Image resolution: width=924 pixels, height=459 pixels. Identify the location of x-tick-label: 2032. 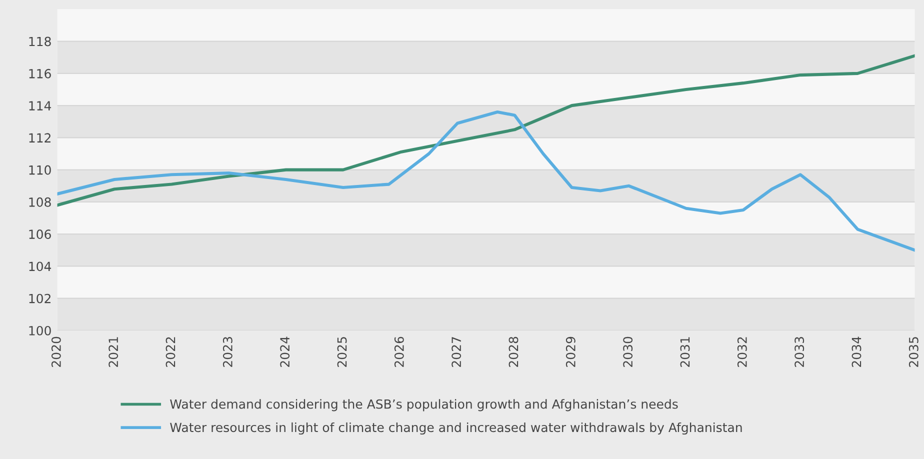
(742, 352).